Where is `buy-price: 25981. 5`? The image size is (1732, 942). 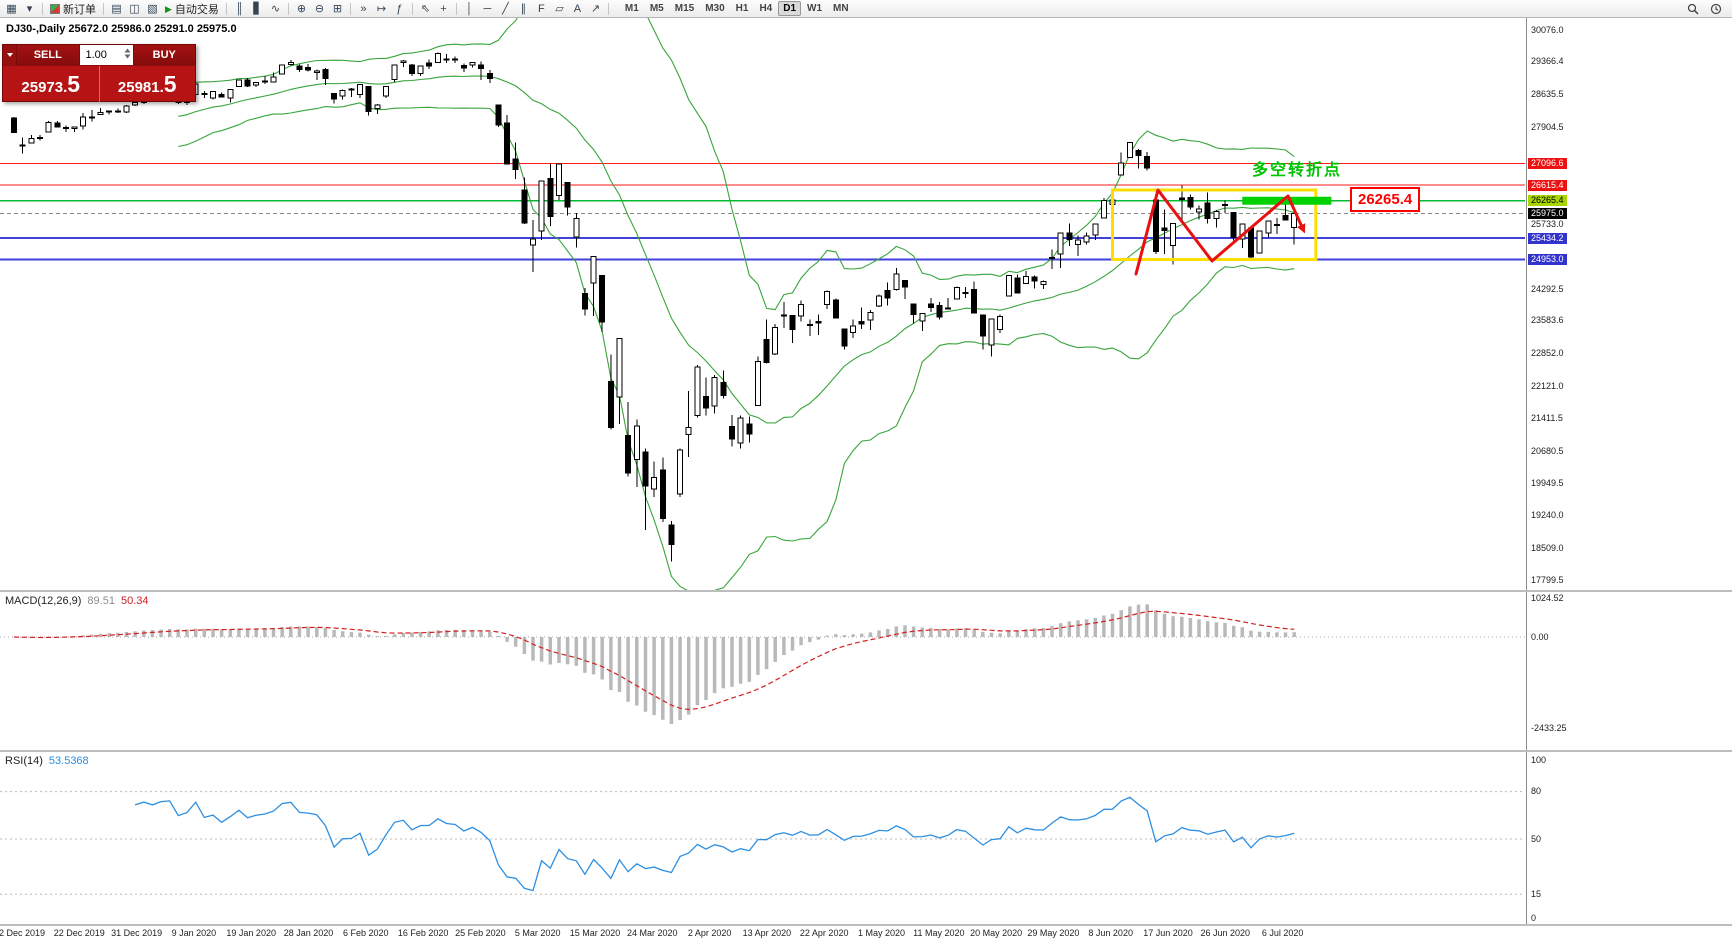 buy-price: 25981. 5 is located at coordinates (147, 84).